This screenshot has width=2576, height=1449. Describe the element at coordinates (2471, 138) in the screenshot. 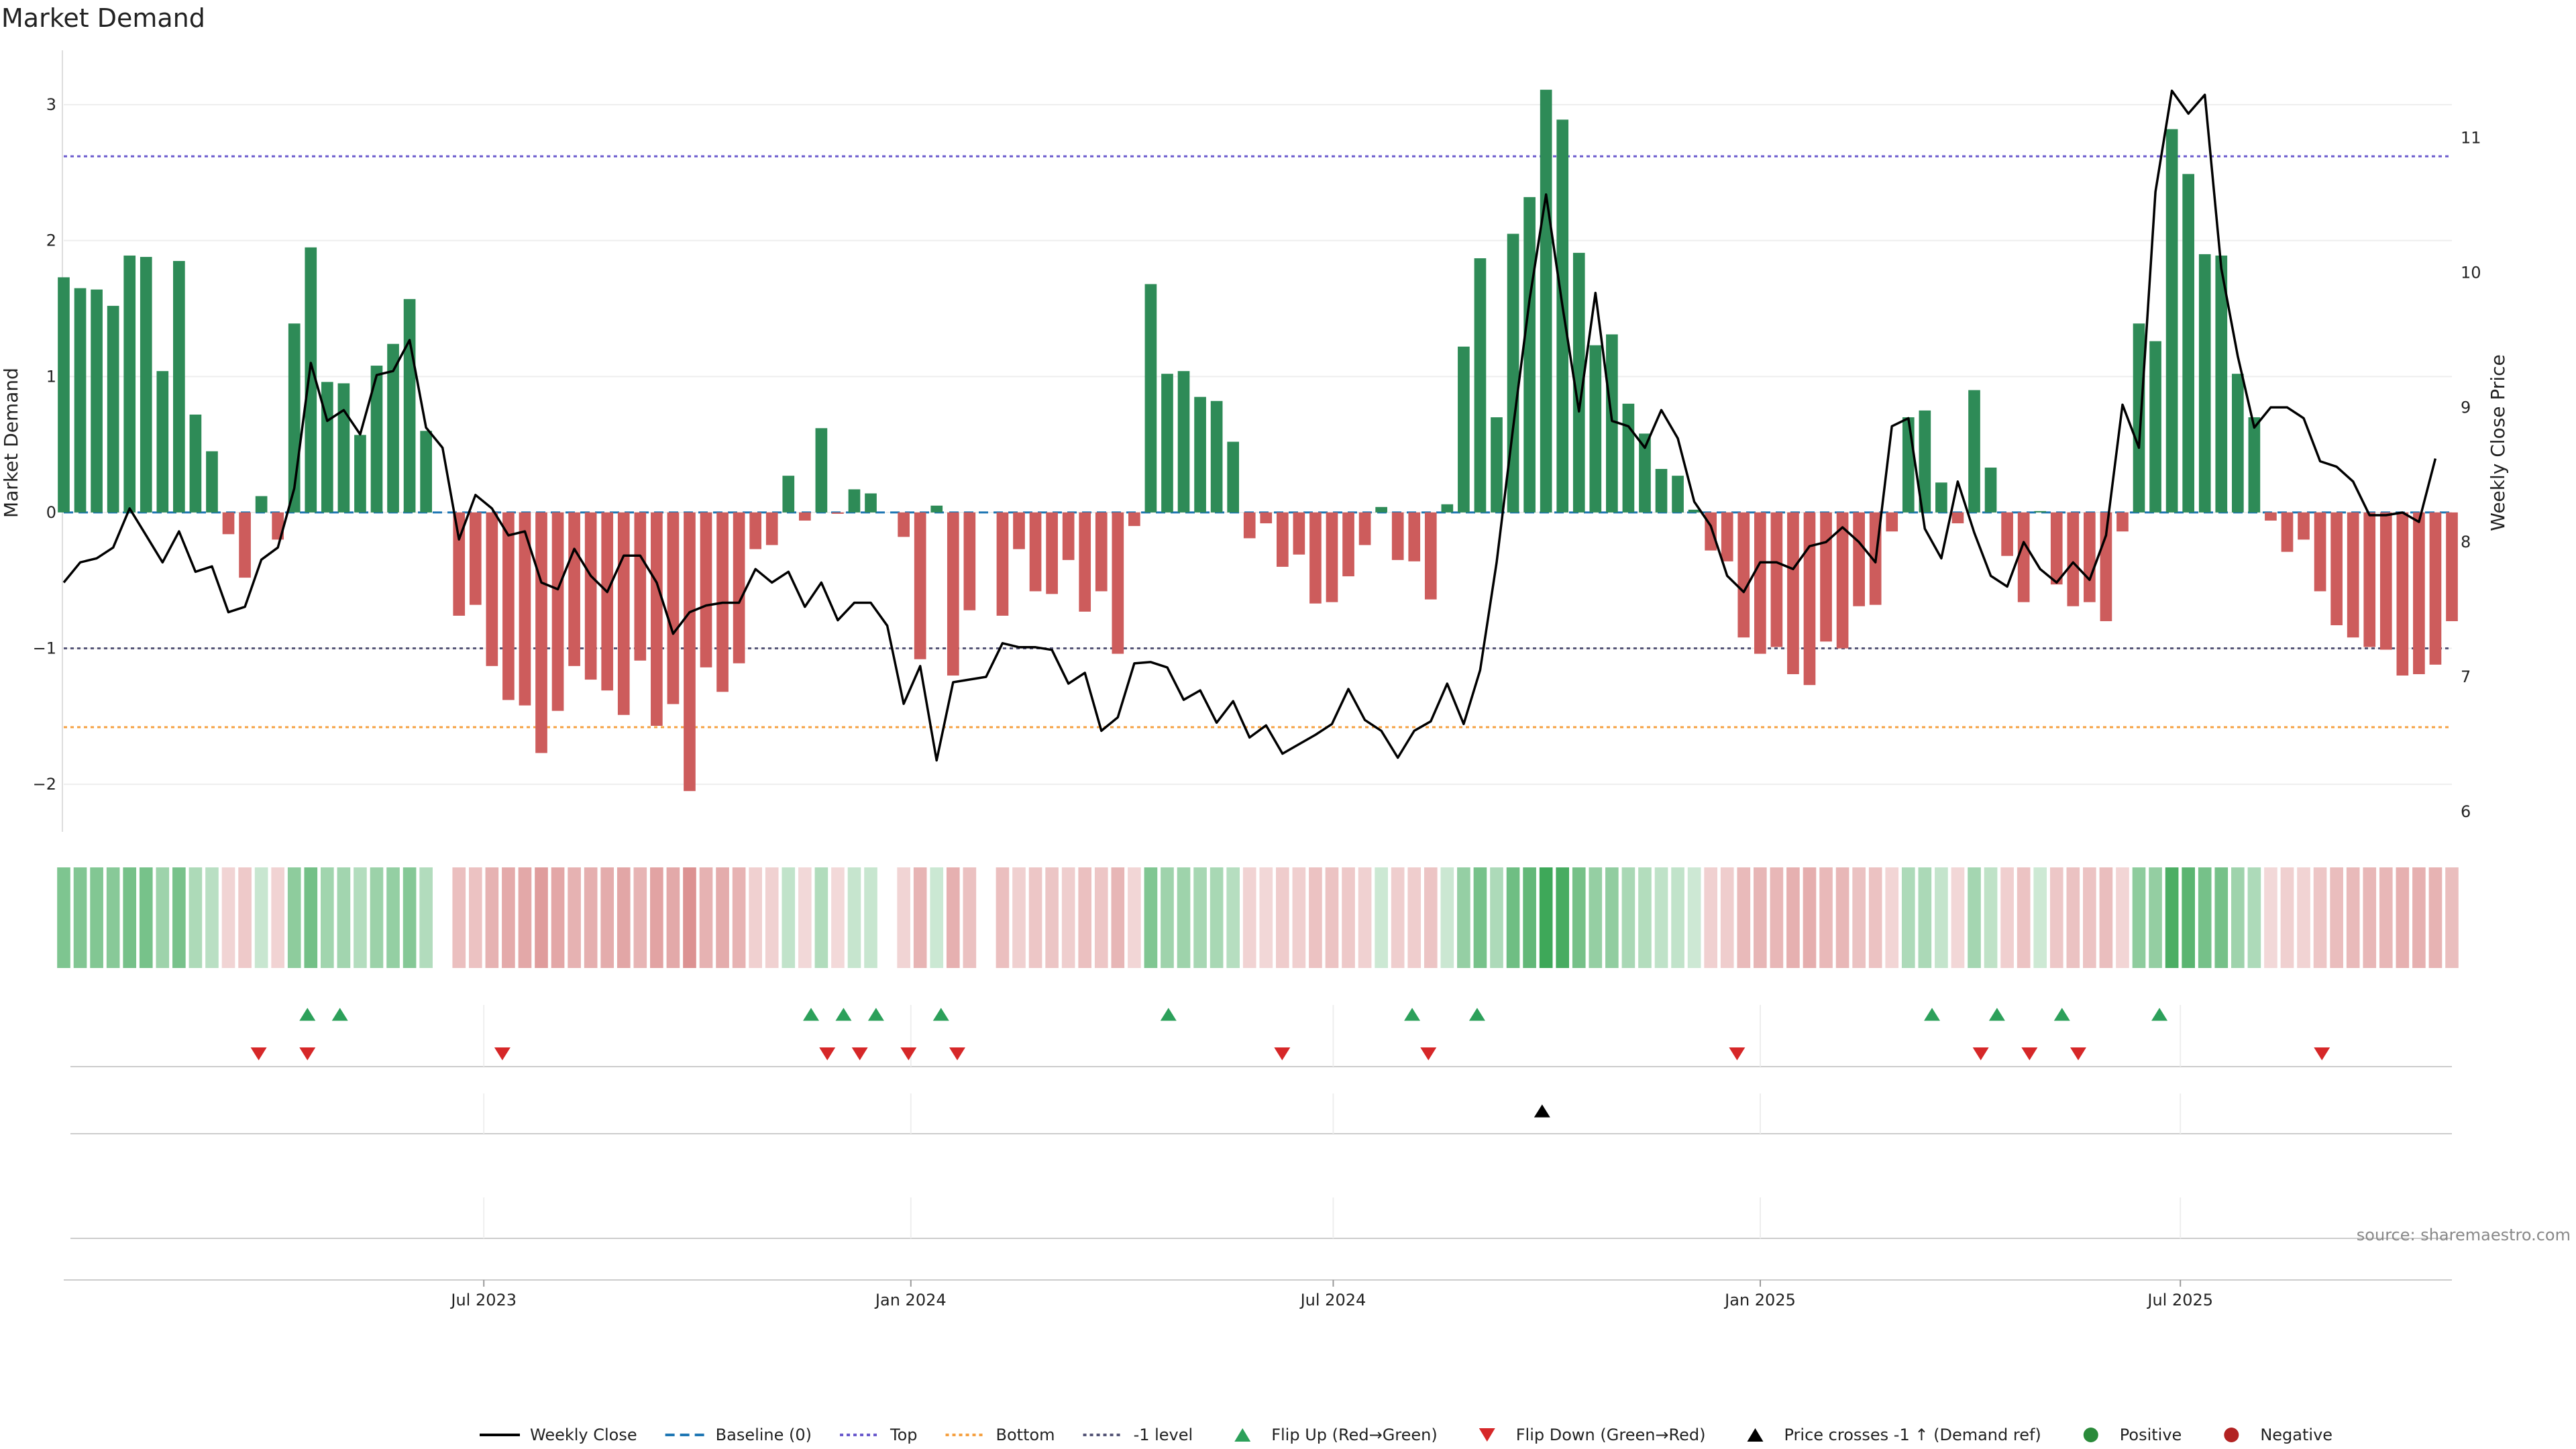

I see `y-tick-right: 11` at that location.